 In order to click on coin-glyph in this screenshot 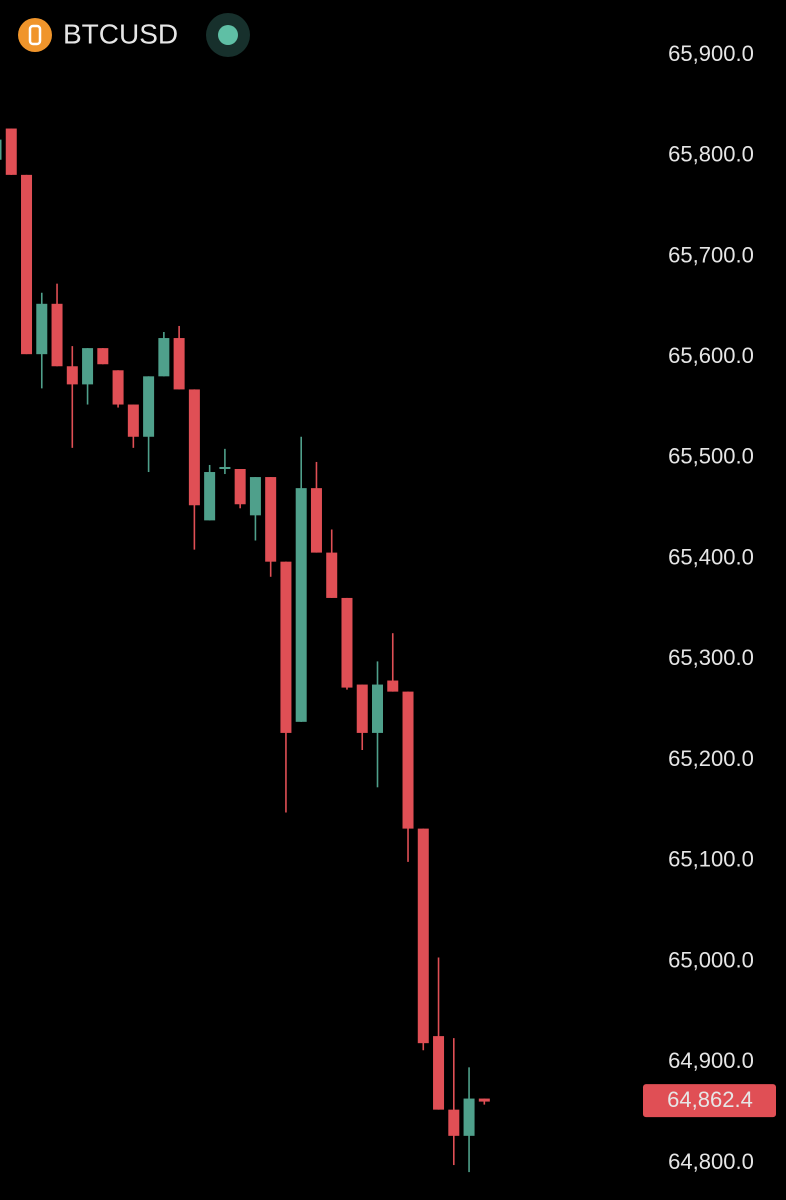, I will do `click(35, 35)`.